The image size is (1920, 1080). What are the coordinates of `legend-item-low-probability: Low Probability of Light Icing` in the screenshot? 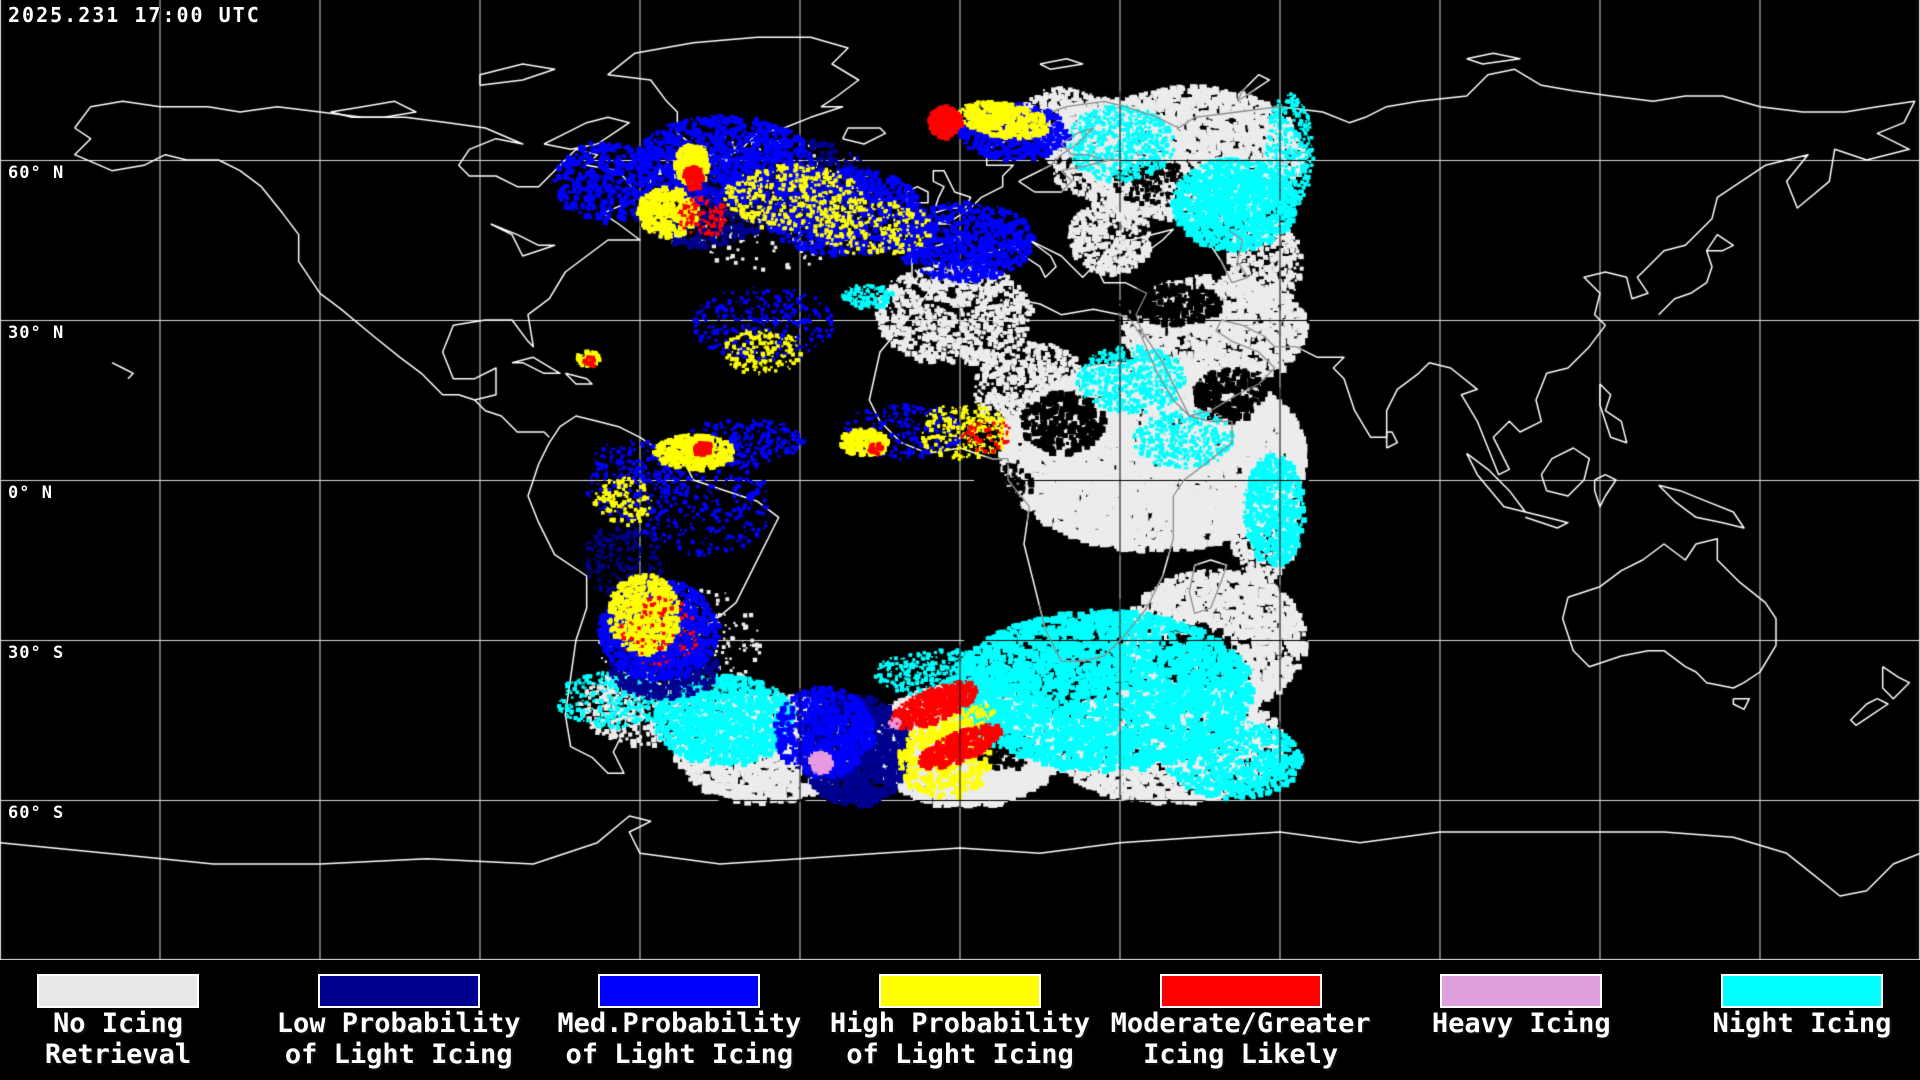 It's located at (399, 1020).